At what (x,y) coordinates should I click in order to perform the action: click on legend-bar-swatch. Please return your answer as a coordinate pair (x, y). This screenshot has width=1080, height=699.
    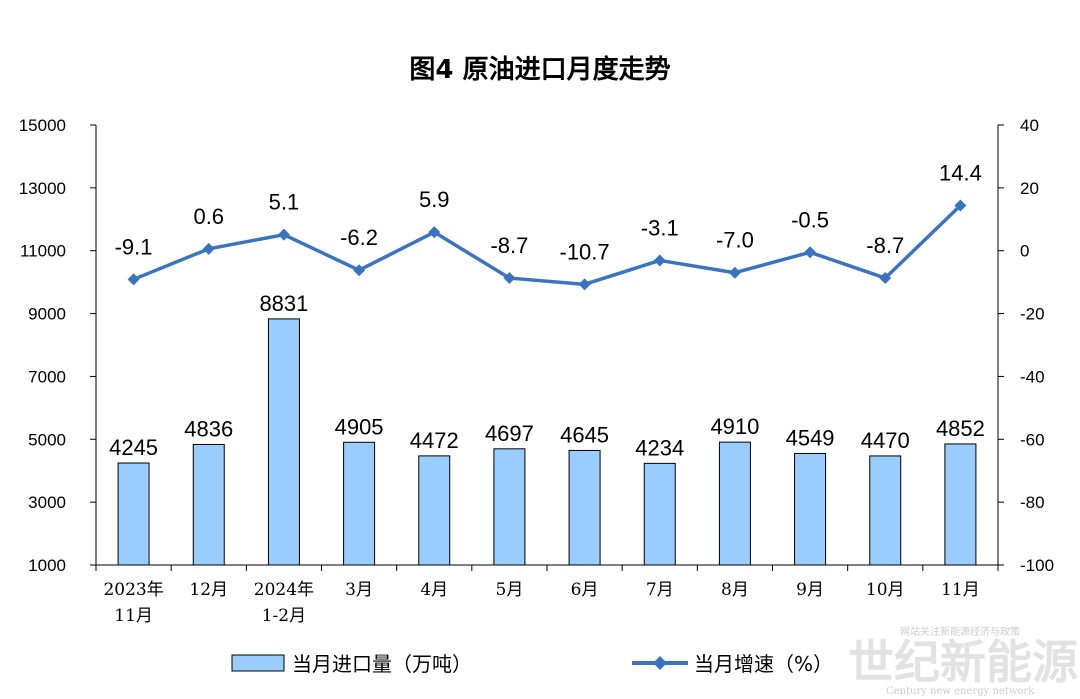
    Looking at the image, I should click on (258, 663).